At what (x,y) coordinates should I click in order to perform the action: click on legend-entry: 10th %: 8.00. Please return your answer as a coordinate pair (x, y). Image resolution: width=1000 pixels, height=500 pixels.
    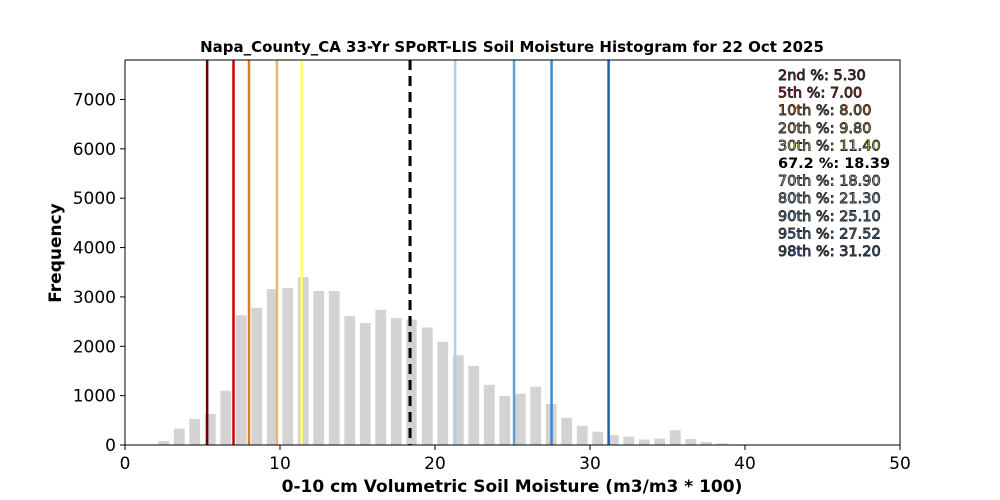
    Looking at the image, I should click on (825, 111).